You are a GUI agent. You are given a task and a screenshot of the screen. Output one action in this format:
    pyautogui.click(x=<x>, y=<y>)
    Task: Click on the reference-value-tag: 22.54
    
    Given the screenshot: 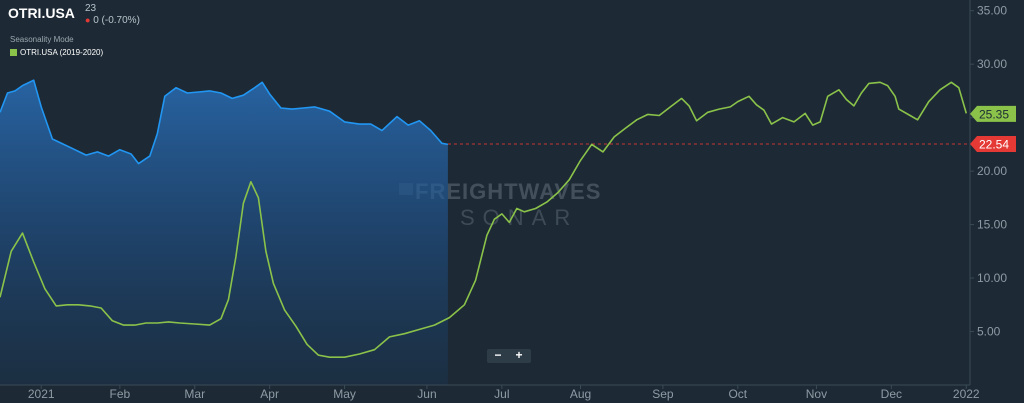 What is the action you would take?
    pyautogui.click(x=993, y=143)
    